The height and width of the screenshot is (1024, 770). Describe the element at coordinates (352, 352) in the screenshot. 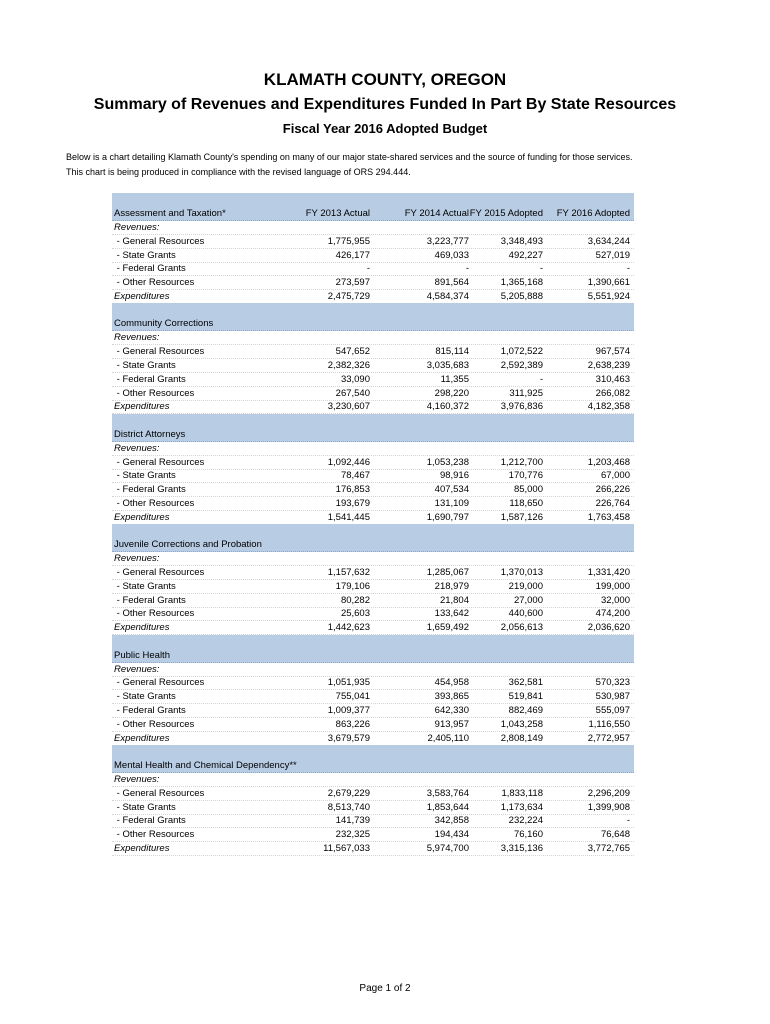

I see `cell-value: 547,652` at that location.